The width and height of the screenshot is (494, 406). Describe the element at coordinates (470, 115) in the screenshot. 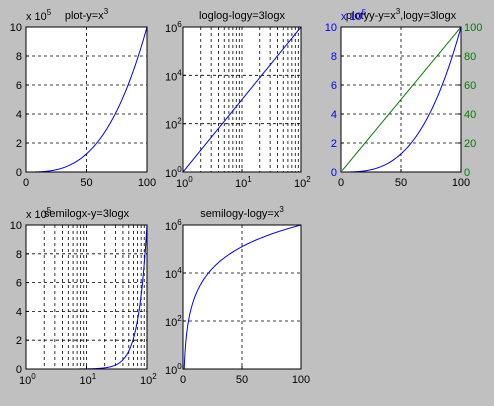

I see `y2-tick-label: 40` at that location.